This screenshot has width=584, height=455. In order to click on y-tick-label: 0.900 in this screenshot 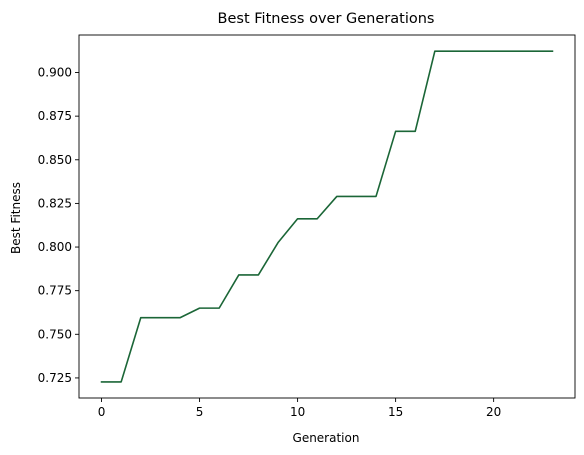, I will do `click(55, 73)`.